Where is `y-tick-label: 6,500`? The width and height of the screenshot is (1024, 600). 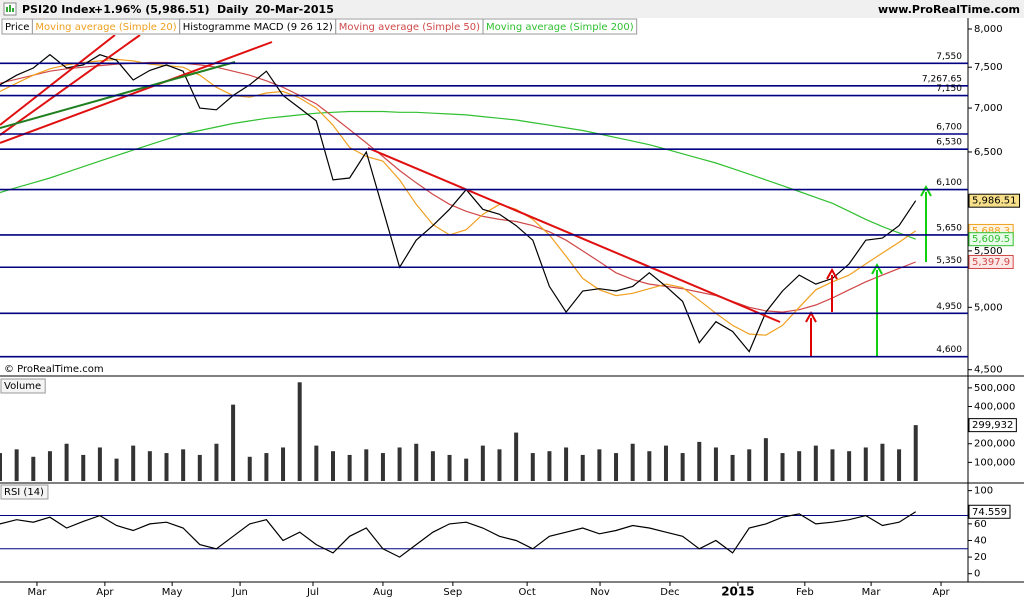
y-tick-label: 6,500 is located at coordinates (988, 152).